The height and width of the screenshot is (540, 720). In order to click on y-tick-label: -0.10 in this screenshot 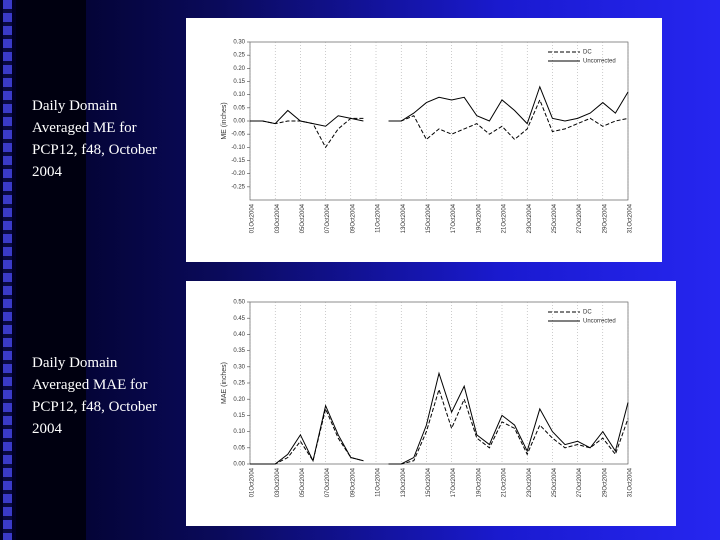, I will do `click(238, 148)`.